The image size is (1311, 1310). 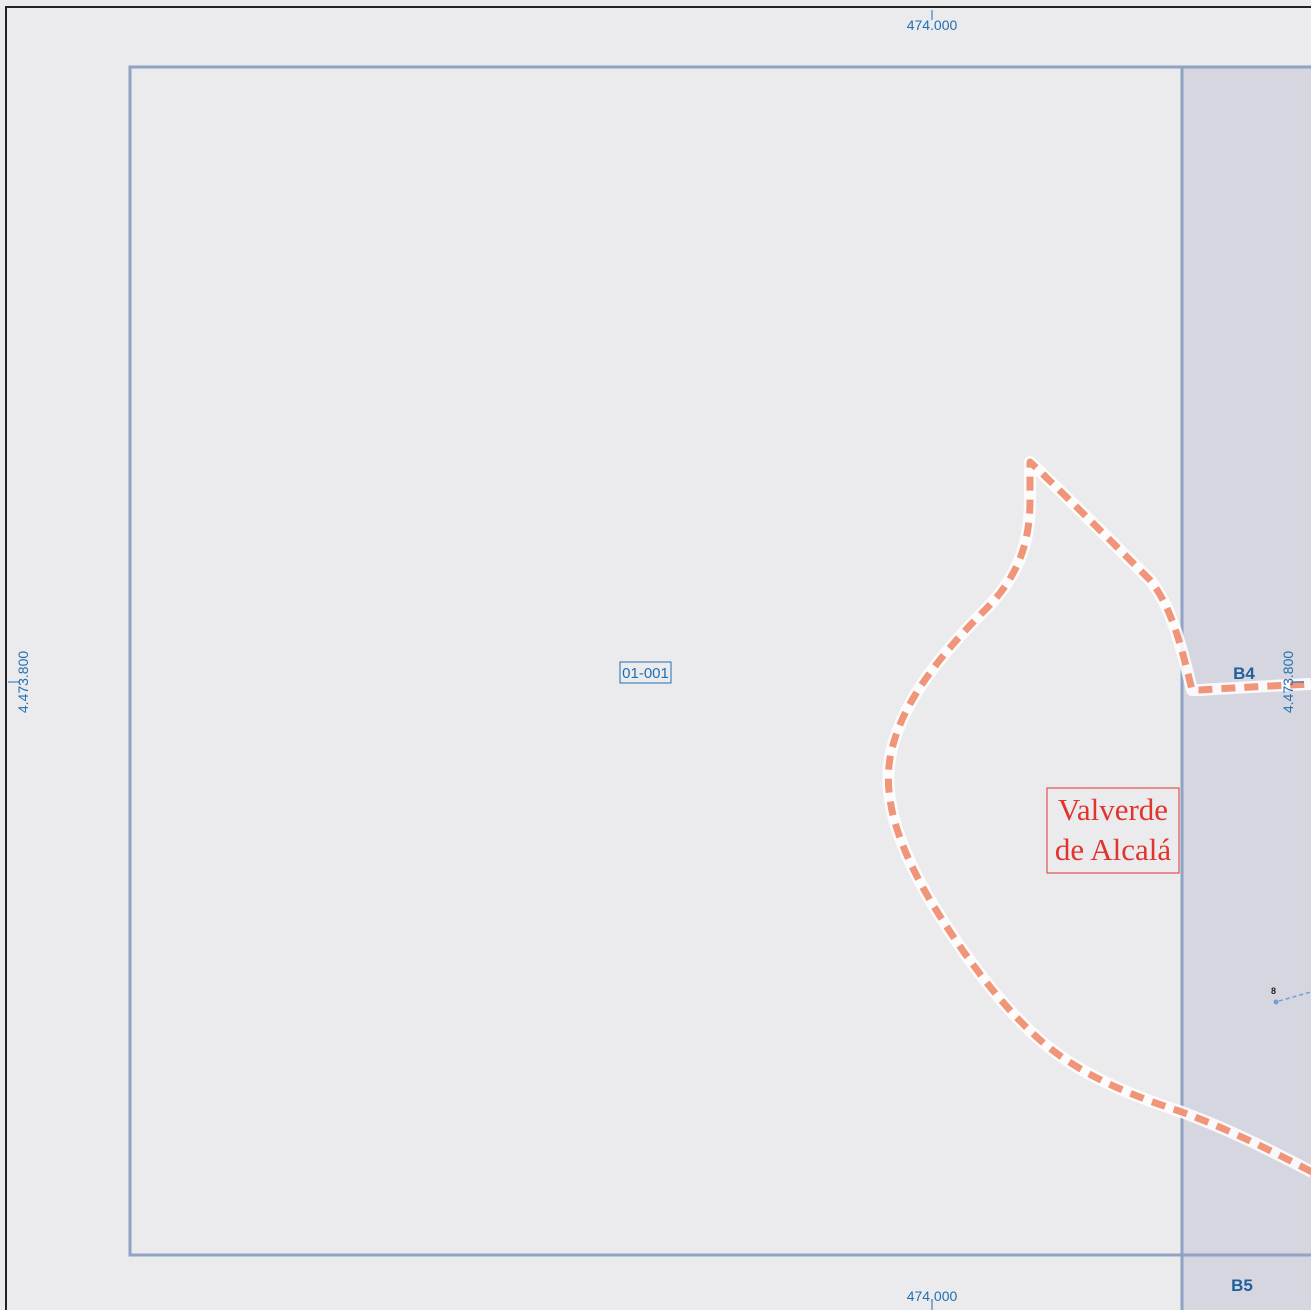 What do you see at coordinates (932, 1296) in the screenshot?
I see `bottom-easting-label: 474.000` at bounding box center [932, 1296].